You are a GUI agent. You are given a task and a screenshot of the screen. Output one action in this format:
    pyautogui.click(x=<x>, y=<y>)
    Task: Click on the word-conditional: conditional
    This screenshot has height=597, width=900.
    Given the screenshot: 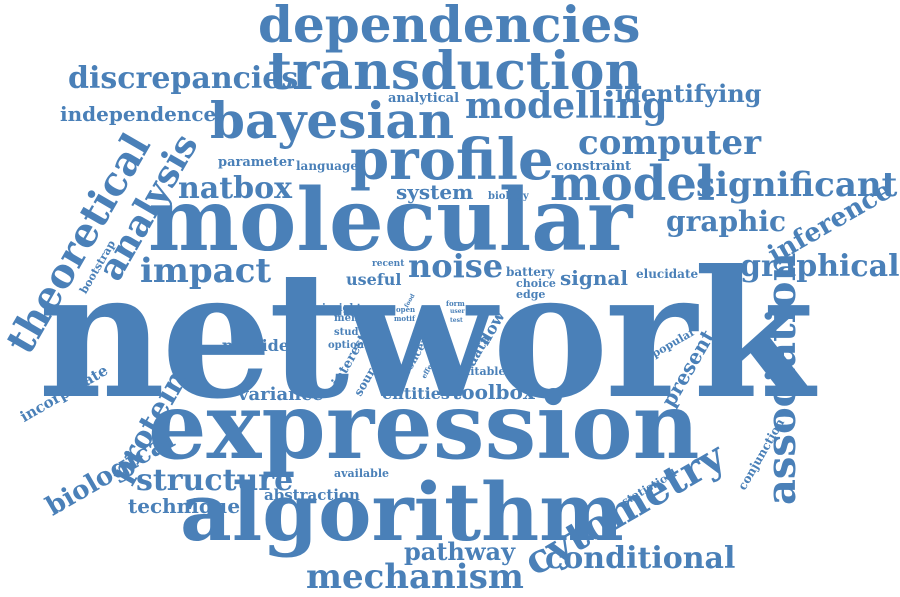 What is the action you would take?
    pyautogui.click(x=640, y=558)
    